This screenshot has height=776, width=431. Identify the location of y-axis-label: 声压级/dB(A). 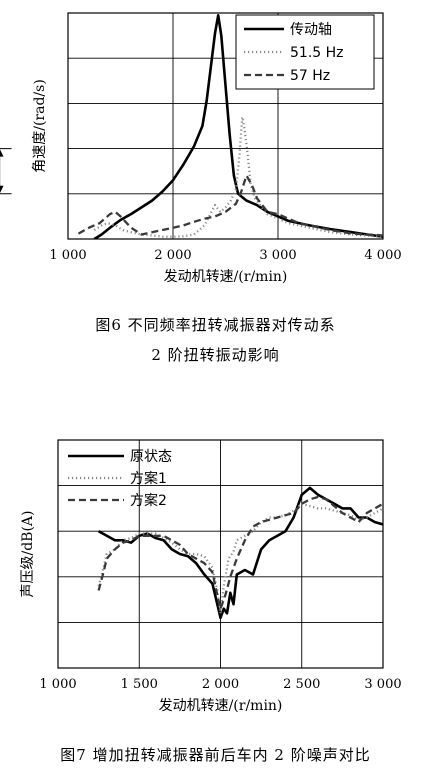
(28, 553).